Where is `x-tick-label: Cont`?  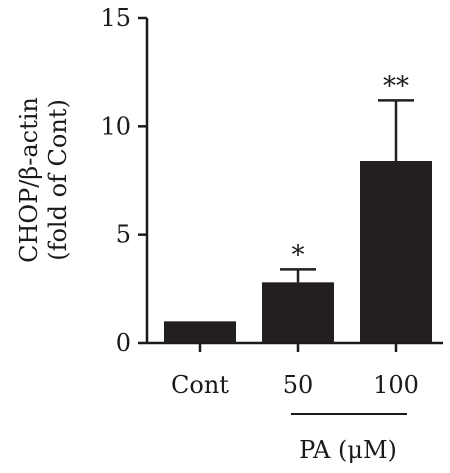 x-tick-label: Cont is located at coordinates (200, 385).